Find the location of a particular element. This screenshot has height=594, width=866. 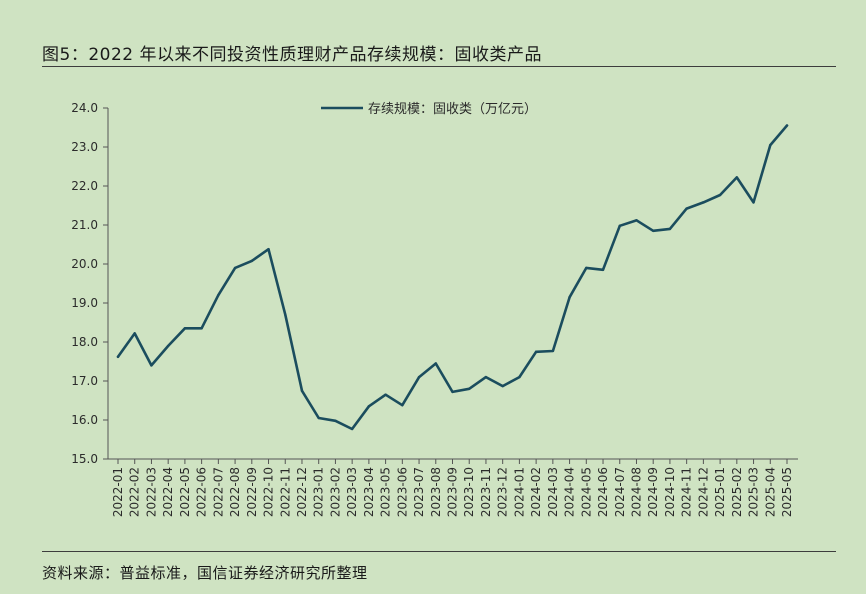

x-tick-label: 2022-08 is located at coordinates (235, 492).